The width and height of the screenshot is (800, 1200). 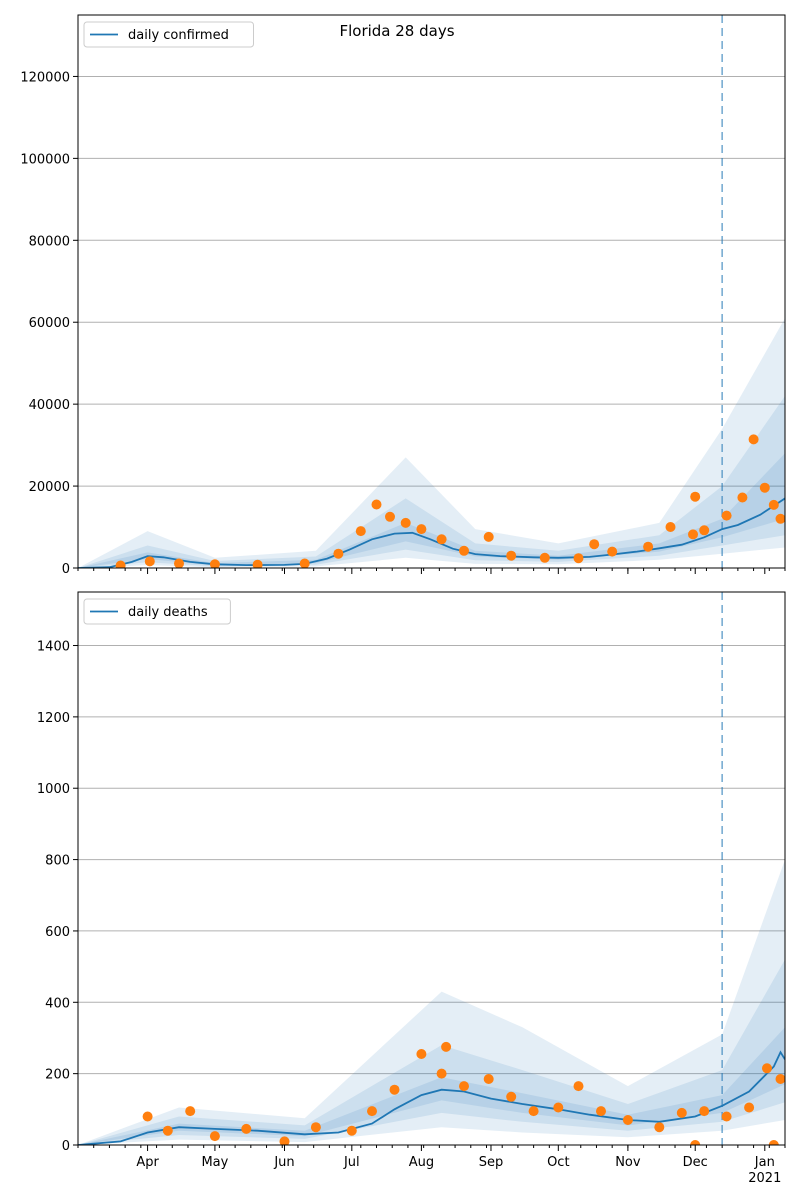 What do you see at coordinates (53, 789) in the screenshot?
I see `y-tick-label: 1000` at bounding box center [53, 789].